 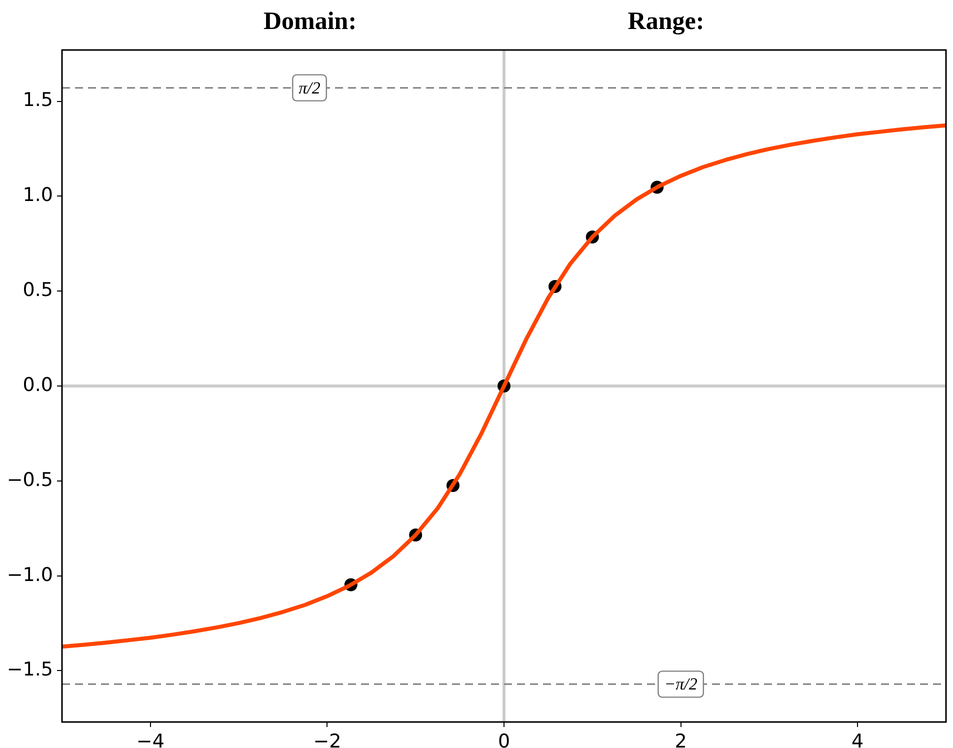 I want to click on y-tick-label: −1.0, so click(x=29, y=575).